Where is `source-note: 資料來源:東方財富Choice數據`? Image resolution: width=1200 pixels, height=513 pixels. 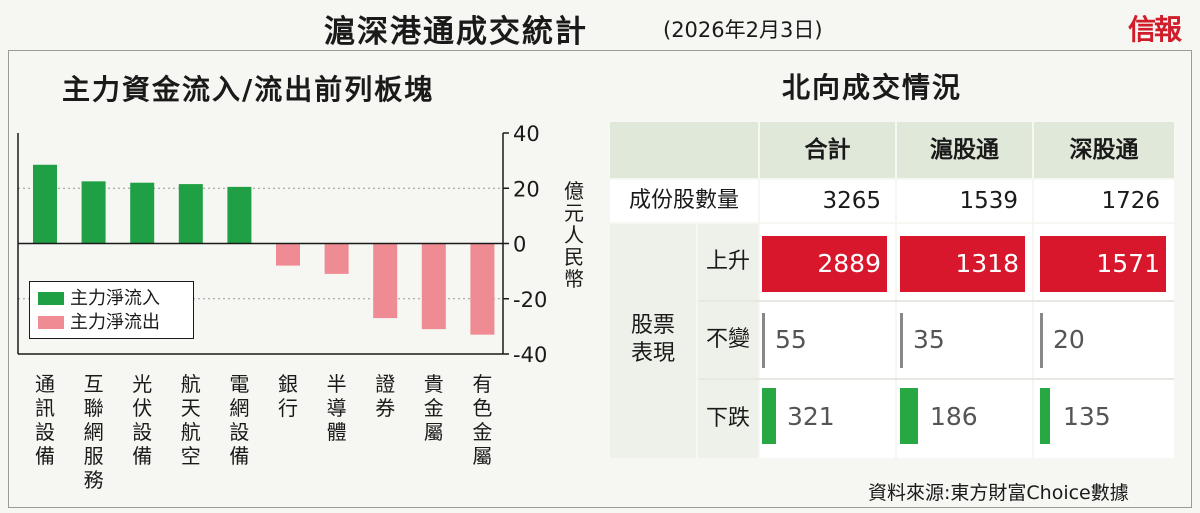
source-note: 資料來源:東方財富Choice數據 is located at coordinates (998, 493).